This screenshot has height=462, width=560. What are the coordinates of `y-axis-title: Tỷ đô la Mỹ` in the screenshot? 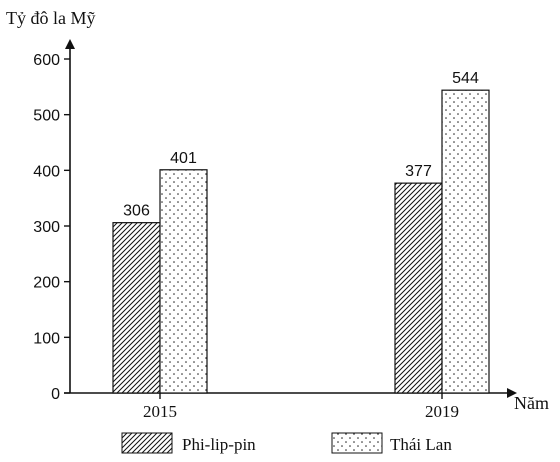 It's located at (51, 18).